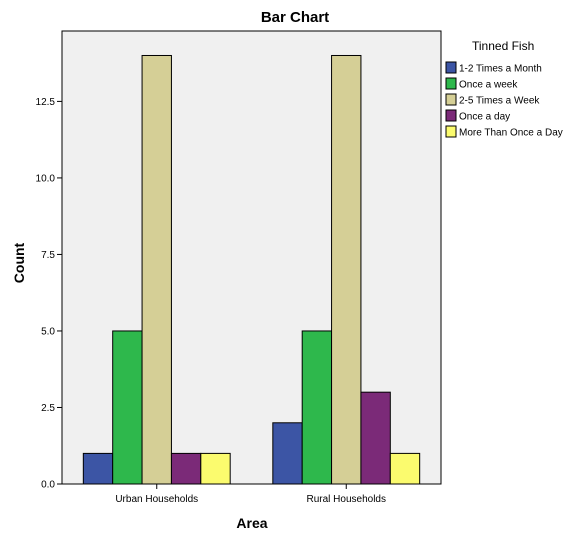 The image size is (565, 535). Describe the element at coordinates (503, 46) in the screenshot. I see `legend-title: Tinned Fish` at that location.